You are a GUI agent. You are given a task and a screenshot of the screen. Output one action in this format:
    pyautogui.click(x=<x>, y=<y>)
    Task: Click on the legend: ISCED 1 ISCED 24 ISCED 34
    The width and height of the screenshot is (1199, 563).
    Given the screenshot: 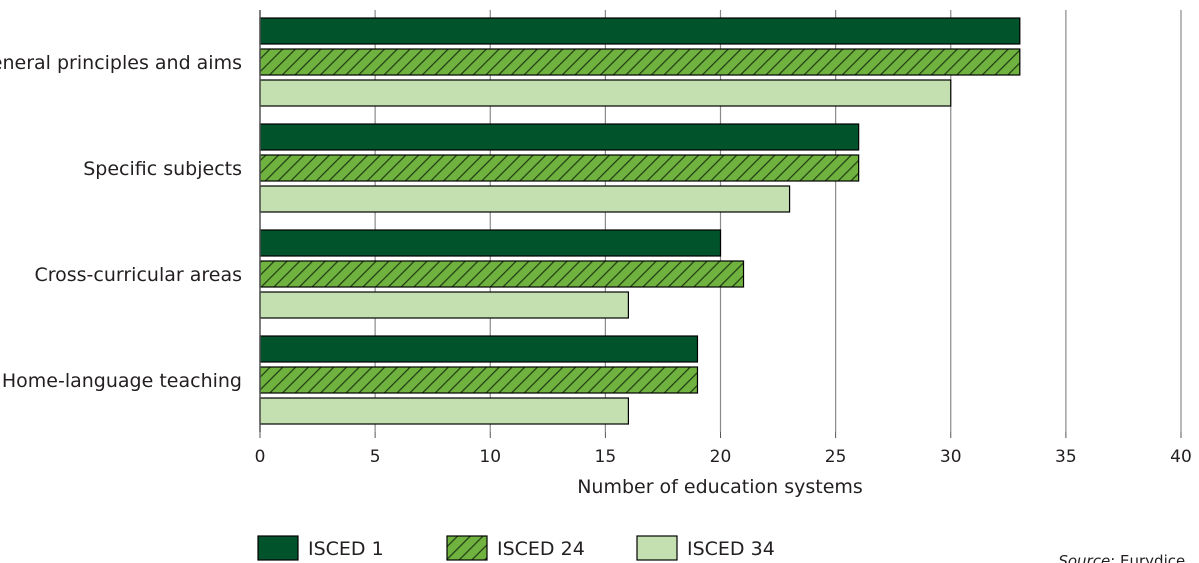 What is the action you would take?
    pyautogui.click(x=516, y=548)
    